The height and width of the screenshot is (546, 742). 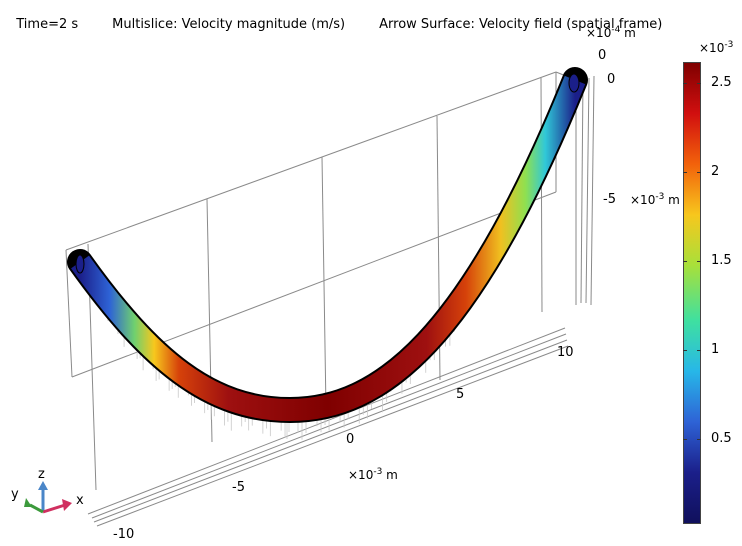 I want to click on tube-end-right, so click(x=574, y=83).